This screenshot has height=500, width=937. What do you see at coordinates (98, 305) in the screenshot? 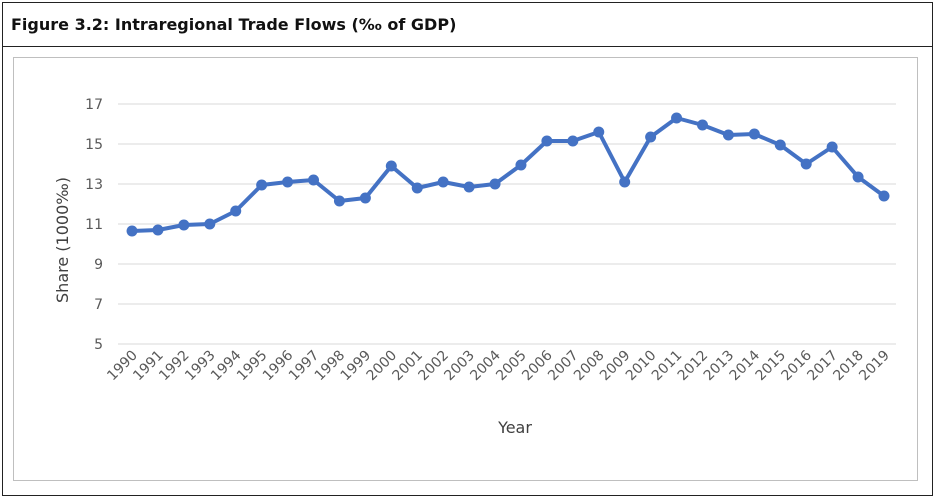
I see `y-tick-label: 7` at bounding box center [98, 305].